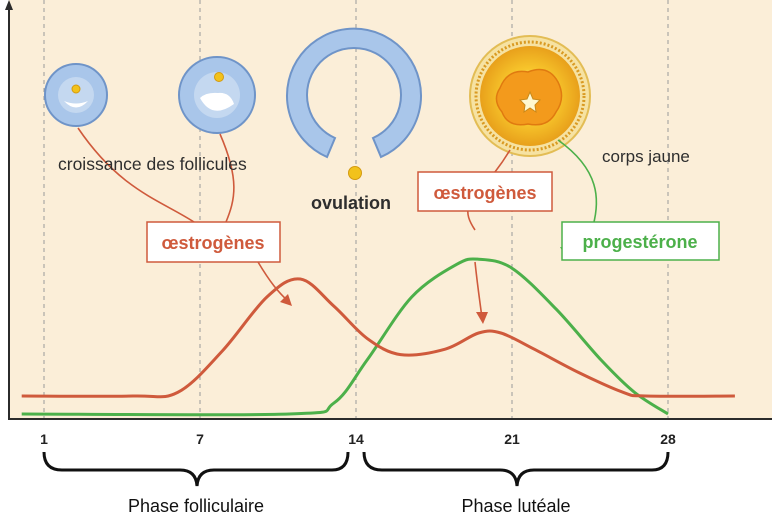  What do you see at coordinates (530, 96) in the screenshot?
I see `corpus-luteum-icon` at bounding box center [530, 96].